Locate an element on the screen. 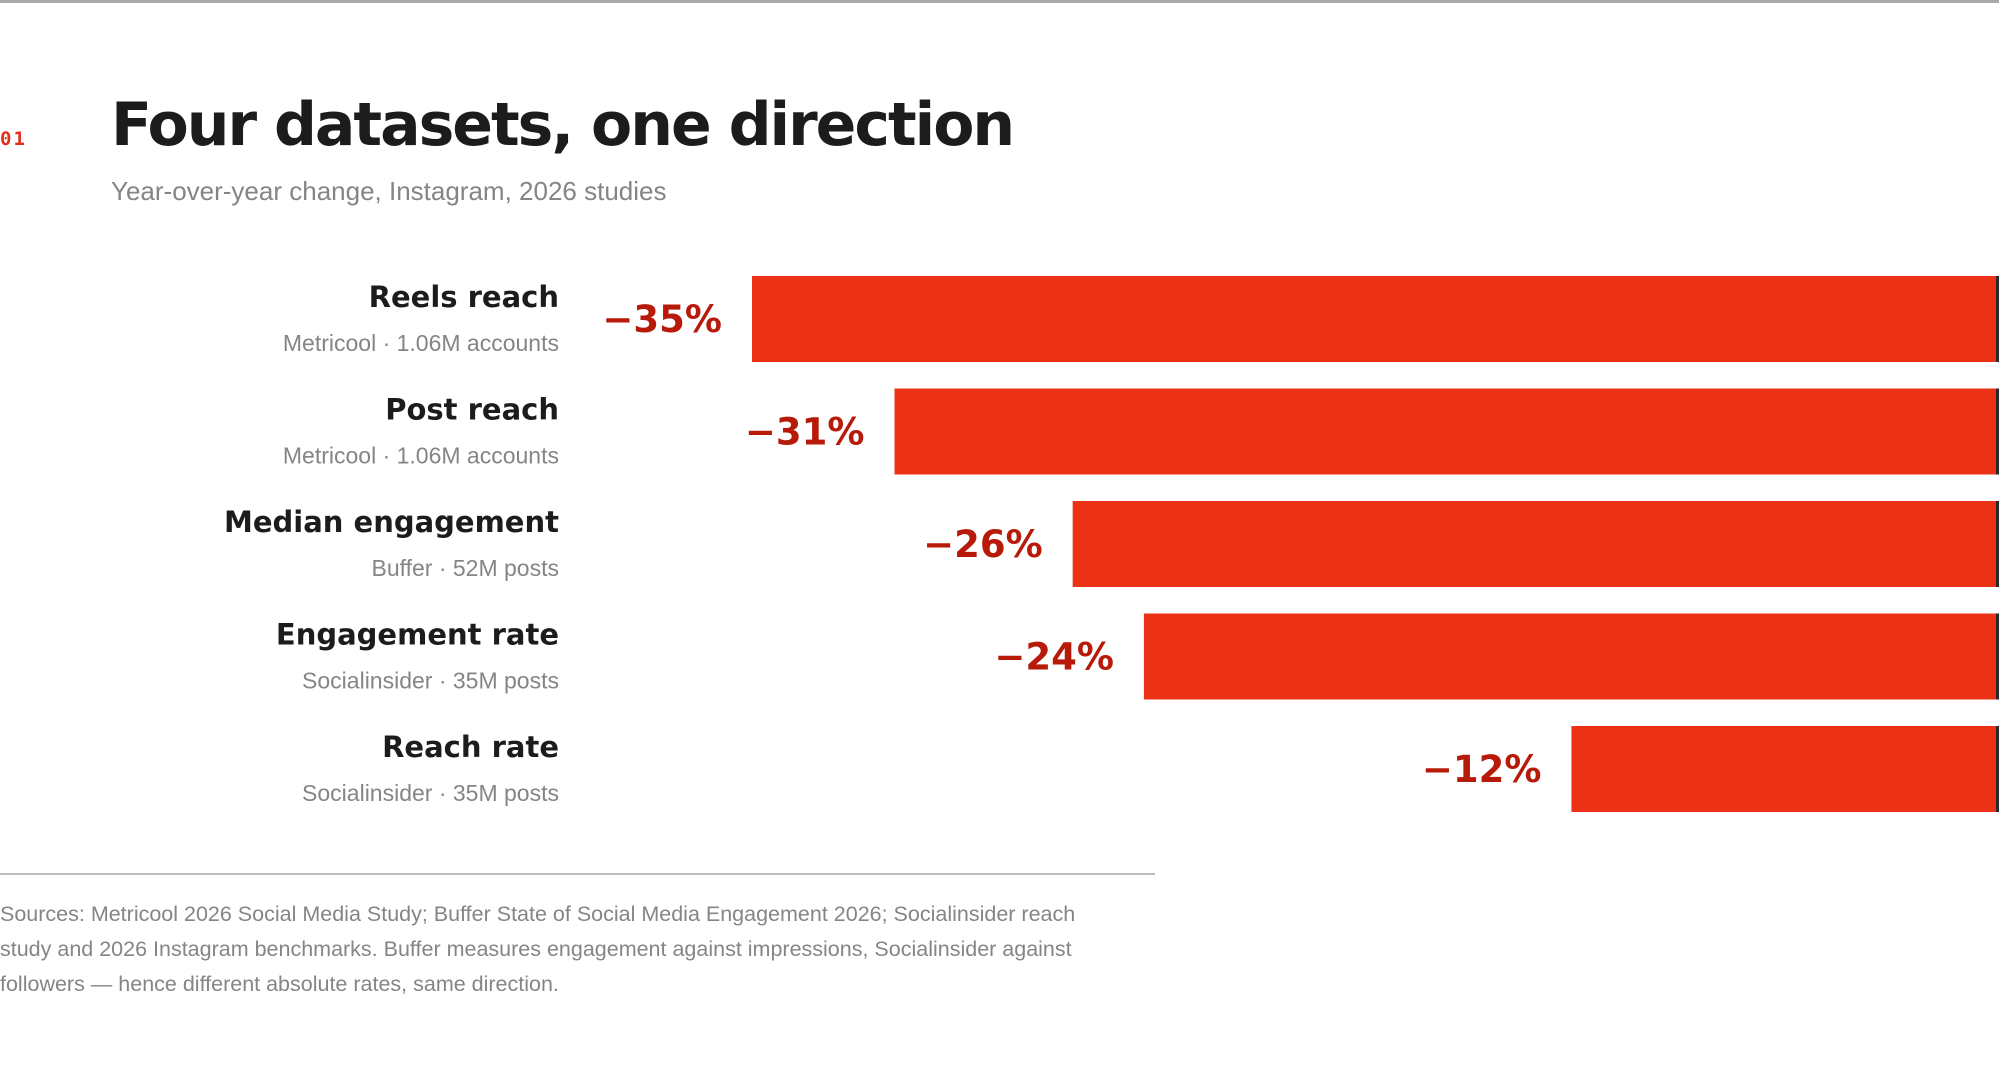 This screenshot has width=1999, height=1078. top-rule is located at coordinates (999, 1).